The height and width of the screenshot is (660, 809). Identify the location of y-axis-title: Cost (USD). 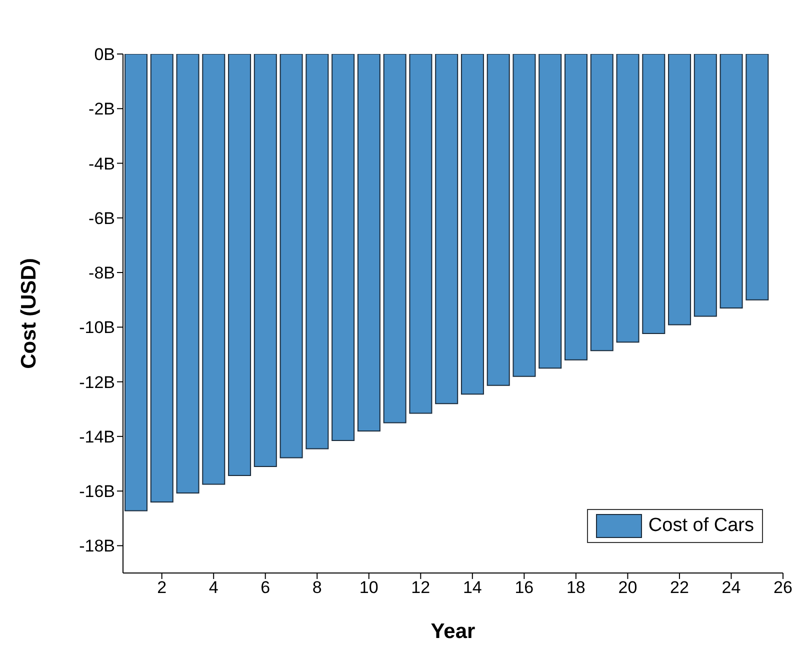
(28, 313).